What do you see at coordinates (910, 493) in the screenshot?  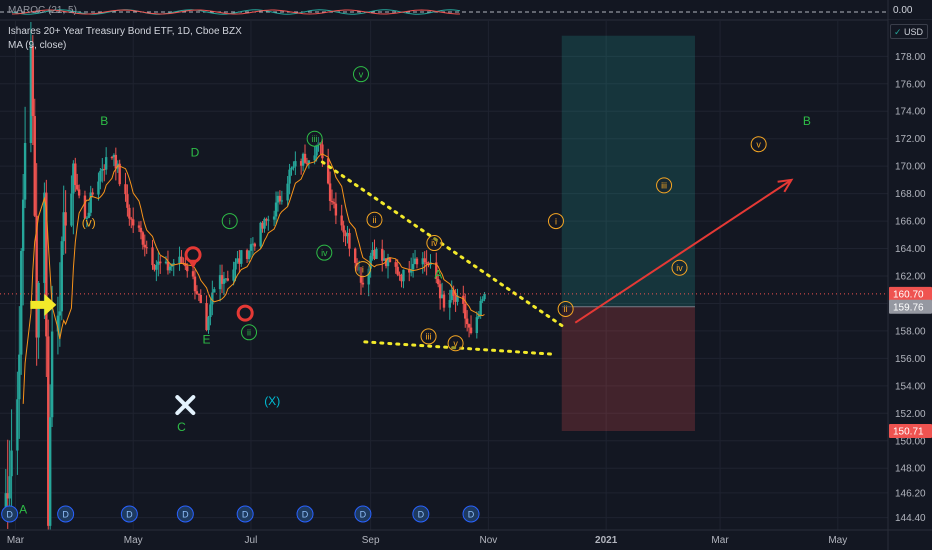 I see `price-tick-label: 146.20` at bounding box center [910, 493].